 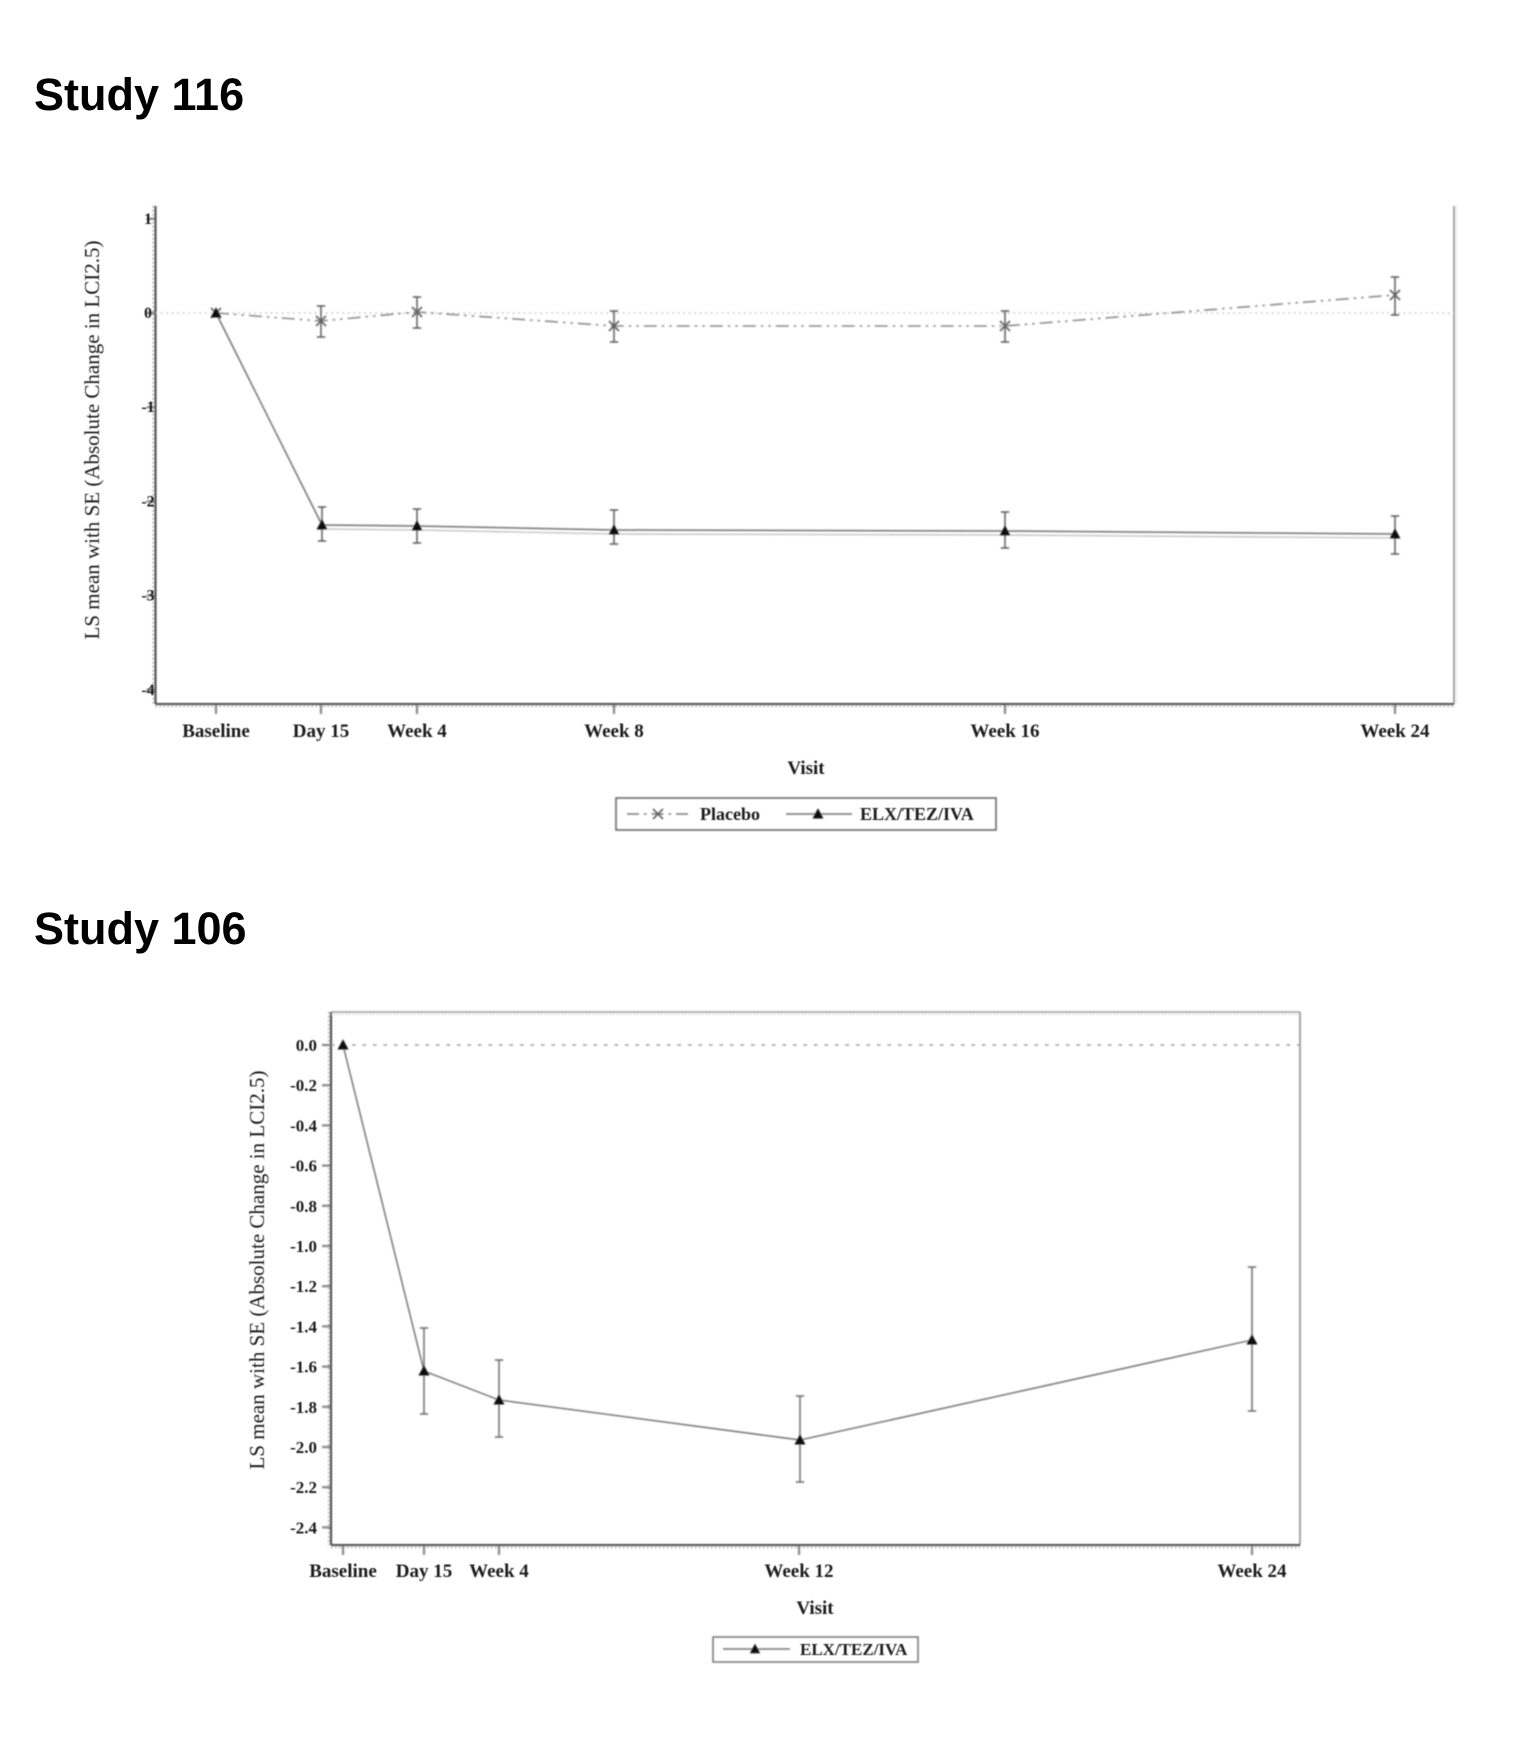 I want to click on svg-text: -1, so click(x=147, y=407).